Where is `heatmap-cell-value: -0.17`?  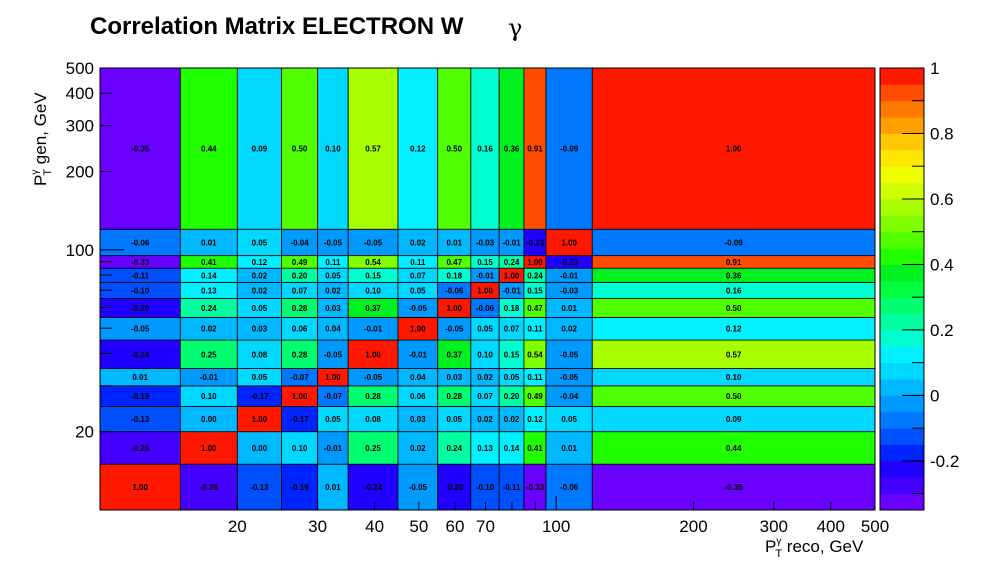 heatmap-cell-value: -0.17 is located at coordinates (299, 419).